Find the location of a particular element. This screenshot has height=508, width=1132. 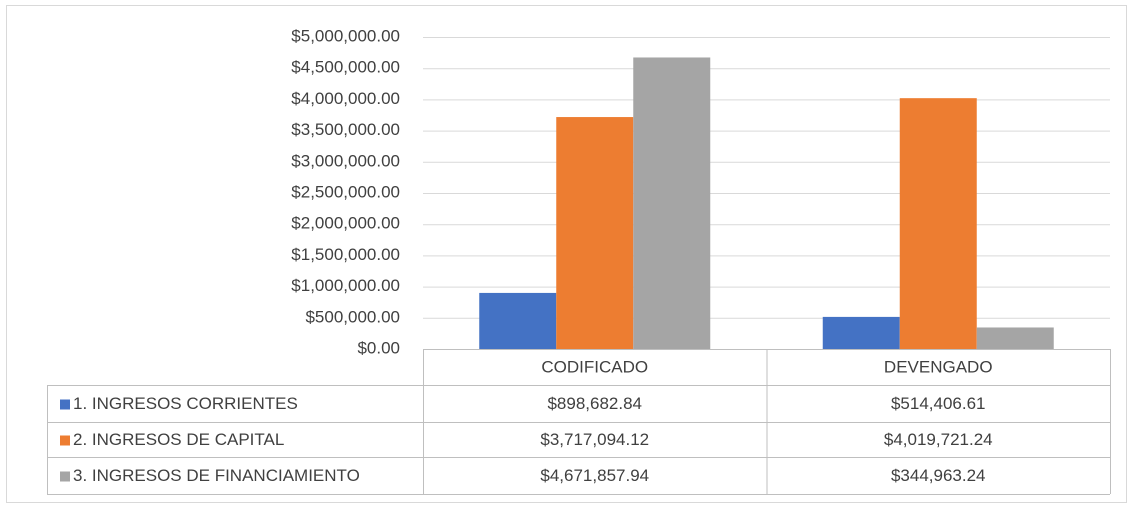

y-tick-label: $4,000,000.00 is located at coordinates (345, 98).